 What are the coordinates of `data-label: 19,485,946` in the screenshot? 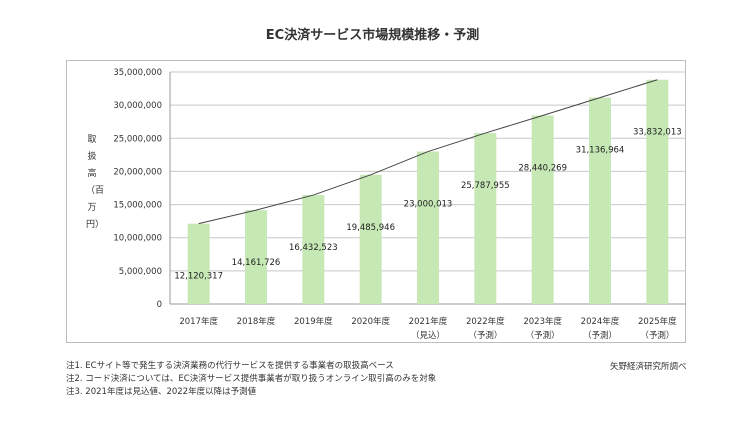 It's located at (370, 228).